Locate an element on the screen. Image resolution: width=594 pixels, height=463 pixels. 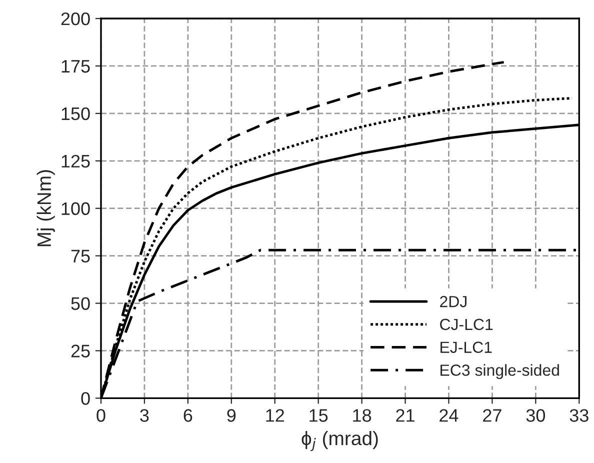
y-axis-title: Mj (kNm) is located at coordinates (45, 208).